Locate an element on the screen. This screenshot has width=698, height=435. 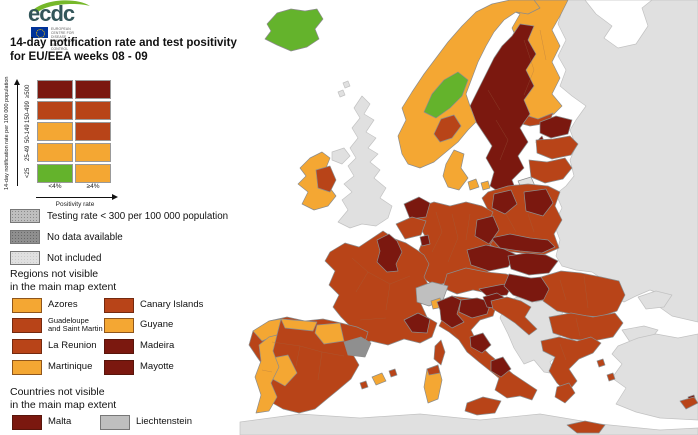
guadeloupe-swatch is located at coordinates (27, 325).